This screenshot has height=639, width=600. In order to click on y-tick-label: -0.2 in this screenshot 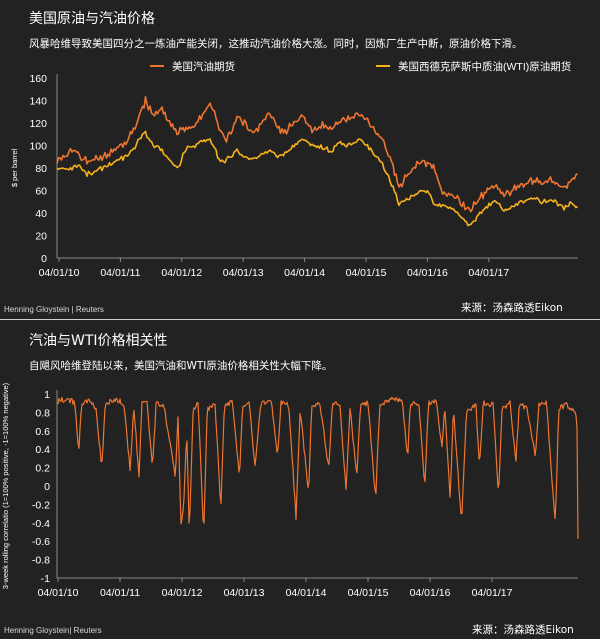, I will do `click(41, 505)`.